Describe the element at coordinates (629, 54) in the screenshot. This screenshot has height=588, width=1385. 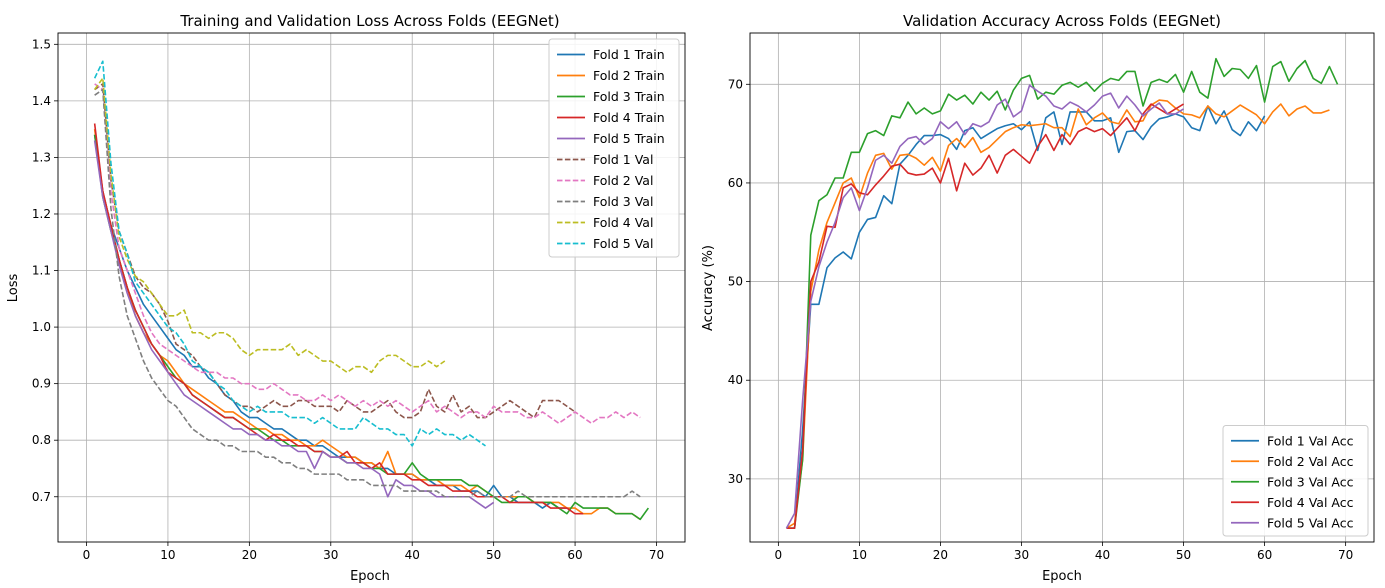
I see `legend-label-fold-1-train: Fold 1 Train` at that location.